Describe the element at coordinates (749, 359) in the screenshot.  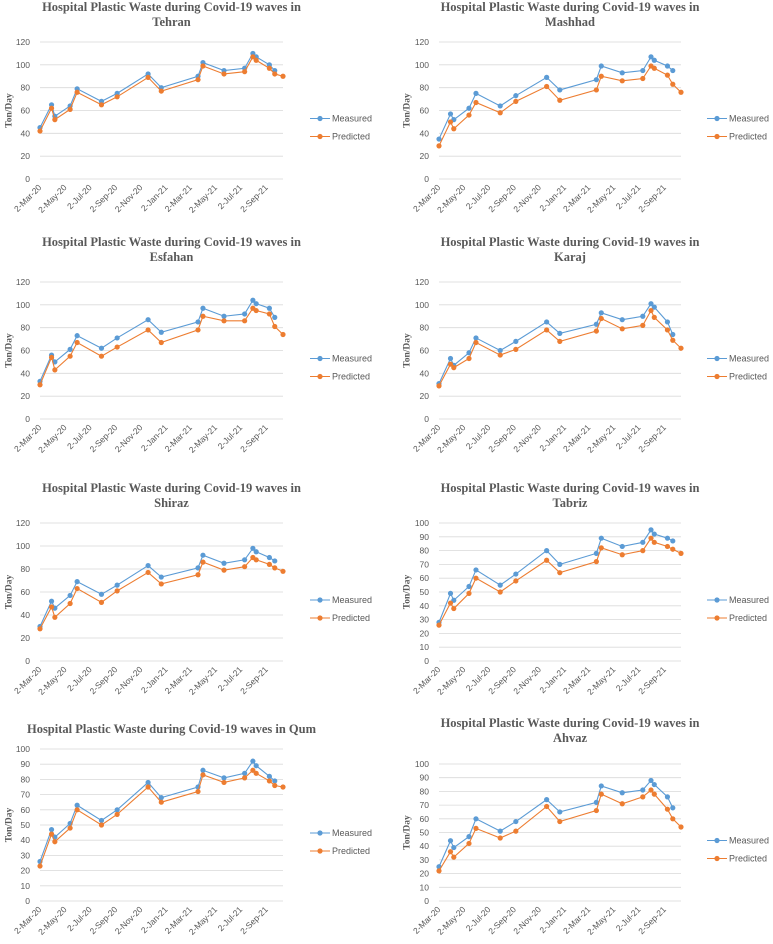
I see `legend-label-measured: Measured` at that location.